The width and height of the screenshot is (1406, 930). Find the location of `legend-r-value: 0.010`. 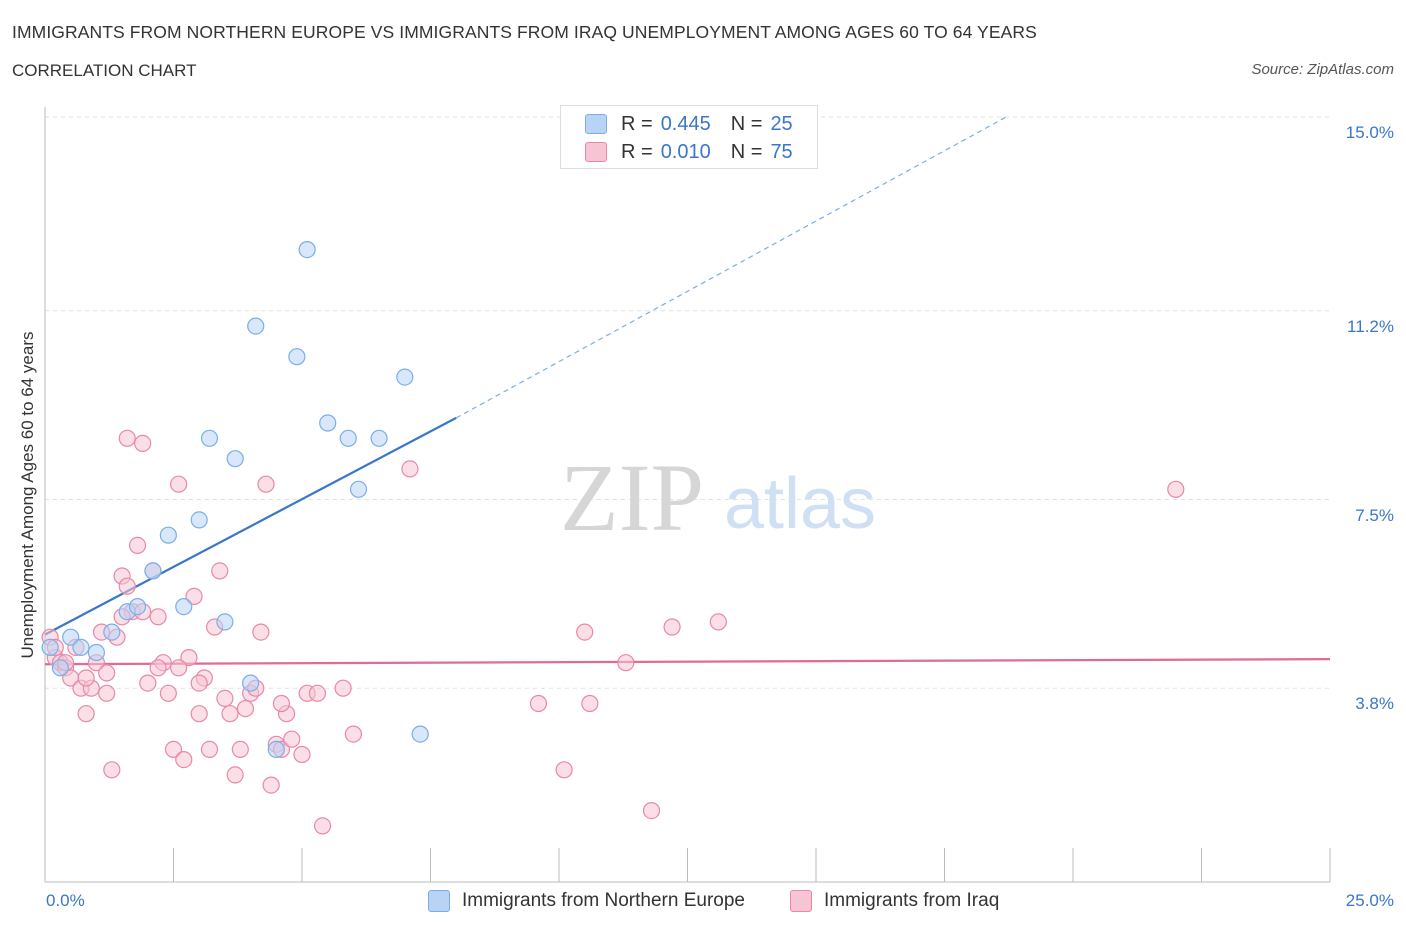

legend-r-value: 0.010 is located at coordinates (685, 151).